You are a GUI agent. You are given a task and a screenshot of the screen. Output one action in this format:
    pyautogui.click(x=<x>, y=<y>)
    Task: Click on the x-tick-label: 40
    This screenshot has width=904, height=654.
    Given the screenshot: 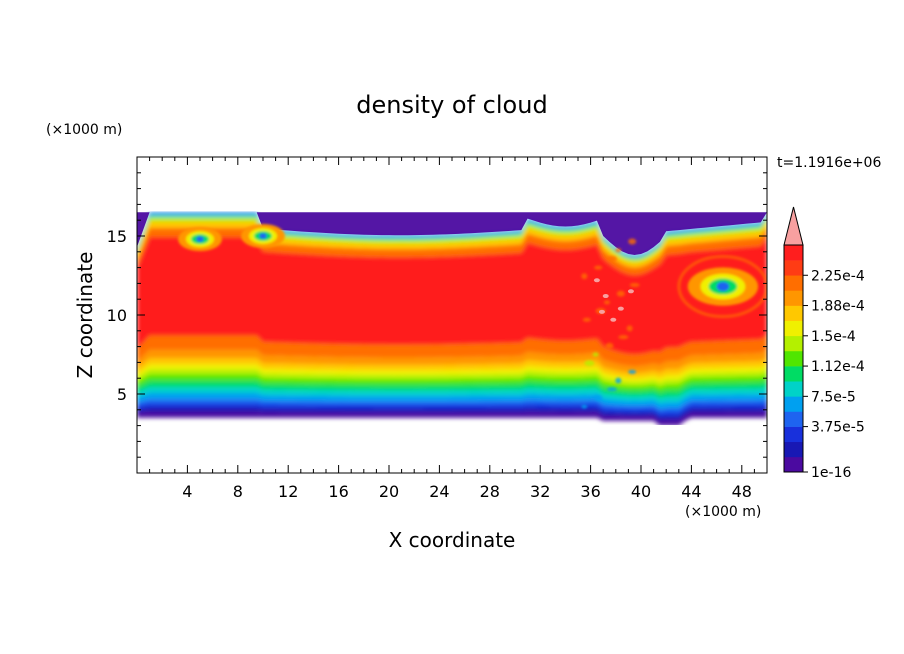 What is the action you would take?
    pyautogui.click(x=641, y=491)
    